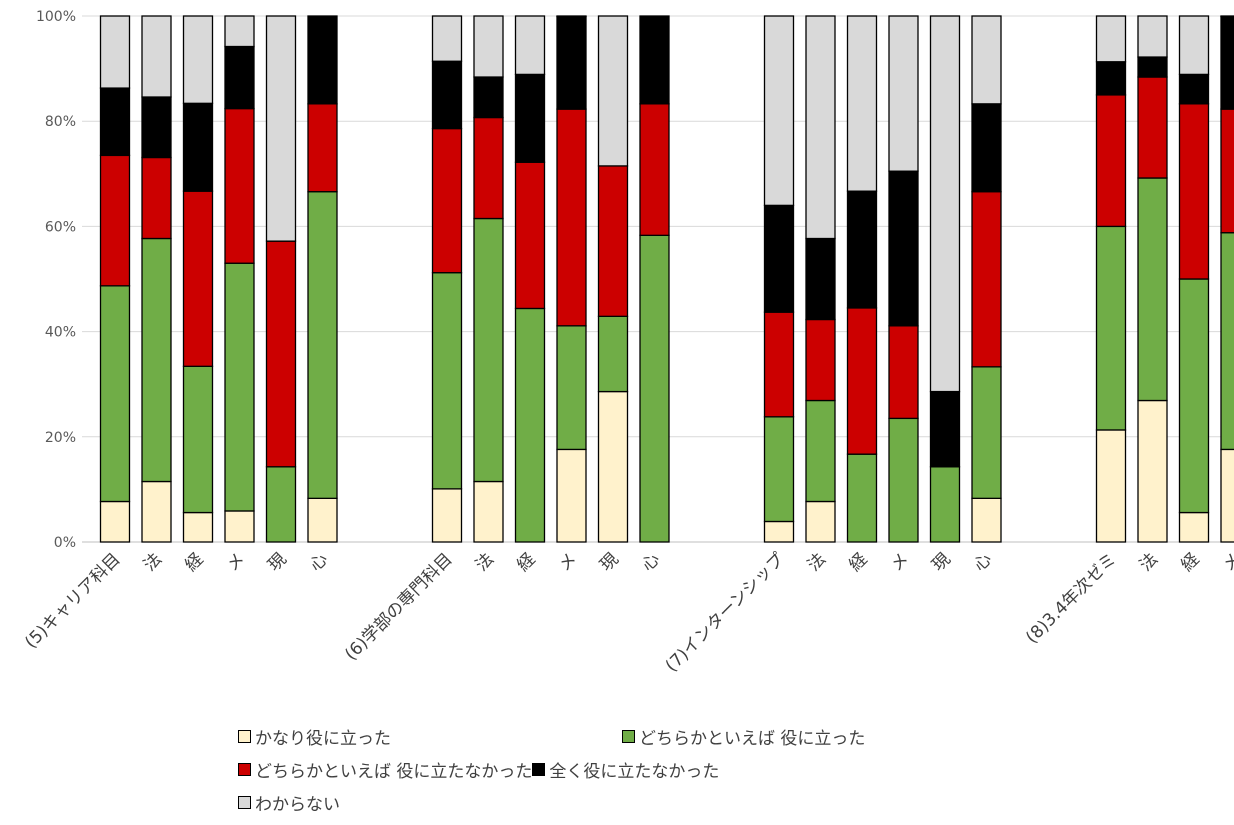 This screenshot has height=825, width=1234. What do you see at coordinates (725, 612) in the screenshot?
I see `x-tick-label: (7)インターンシップ` at bounding box center [725, 612].